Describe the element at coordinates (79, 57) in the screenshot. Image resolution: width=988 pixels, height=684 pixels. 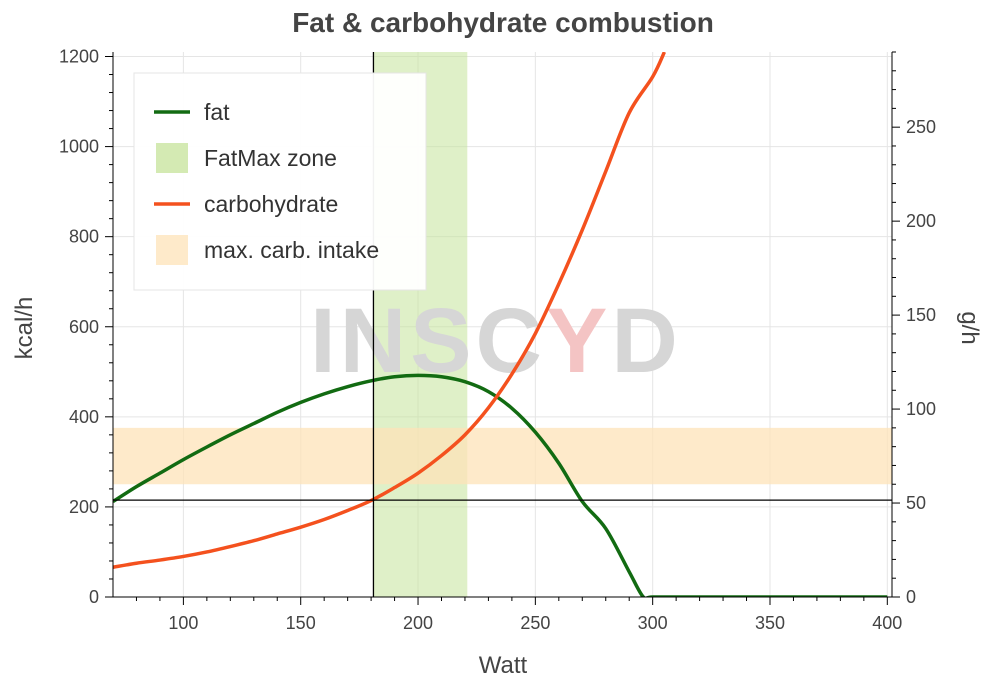
I see `y-tick-label: 1200` at that location.